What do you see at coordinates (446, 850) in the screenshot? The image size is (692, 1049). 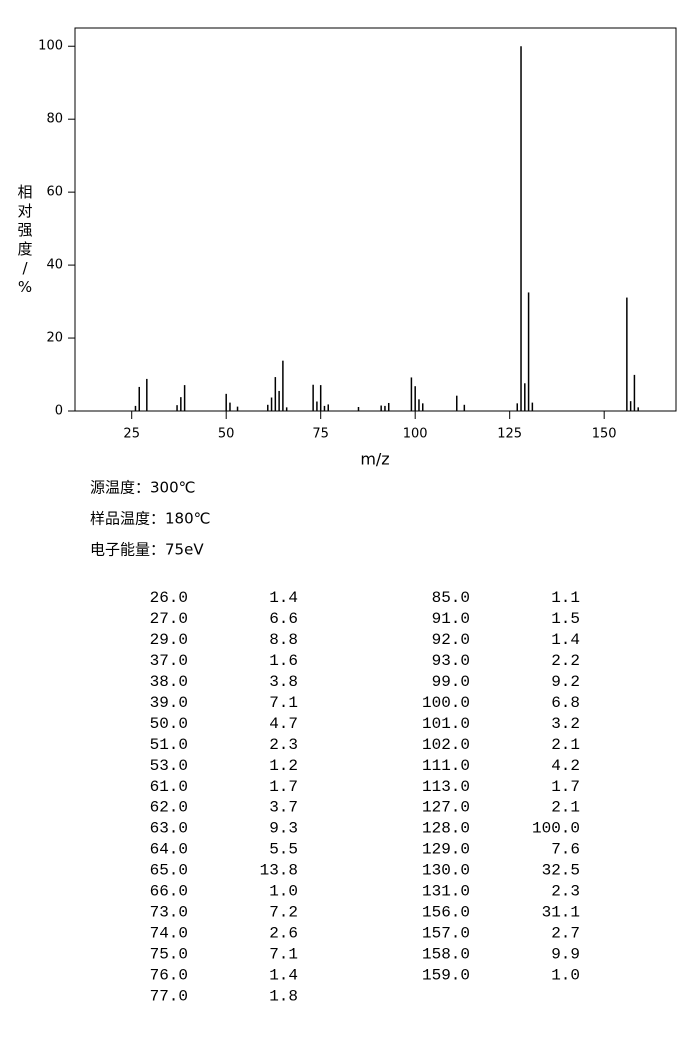 I see `mz-cell: 129.0` at bounding box center [446, 850].